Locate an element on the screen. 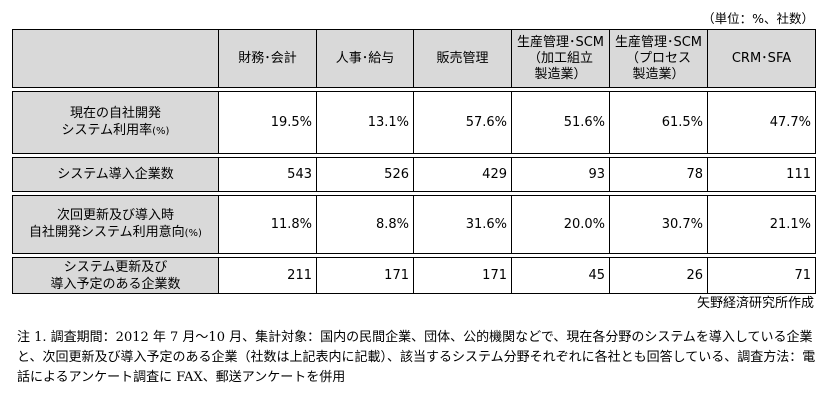 This screenshot has width=826, height=405. column-header: 販売管理 is located at coordinates (462, 58).